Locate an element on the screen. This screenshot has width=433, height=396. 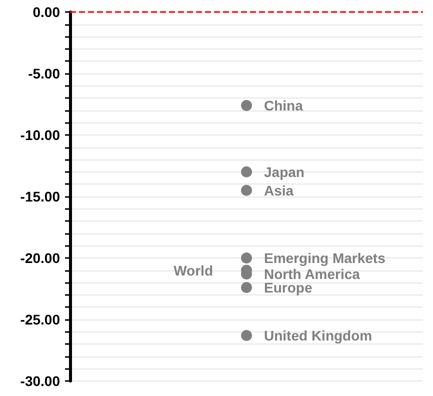
series-label: Emerging Markets is located at coordinates (325, 258).